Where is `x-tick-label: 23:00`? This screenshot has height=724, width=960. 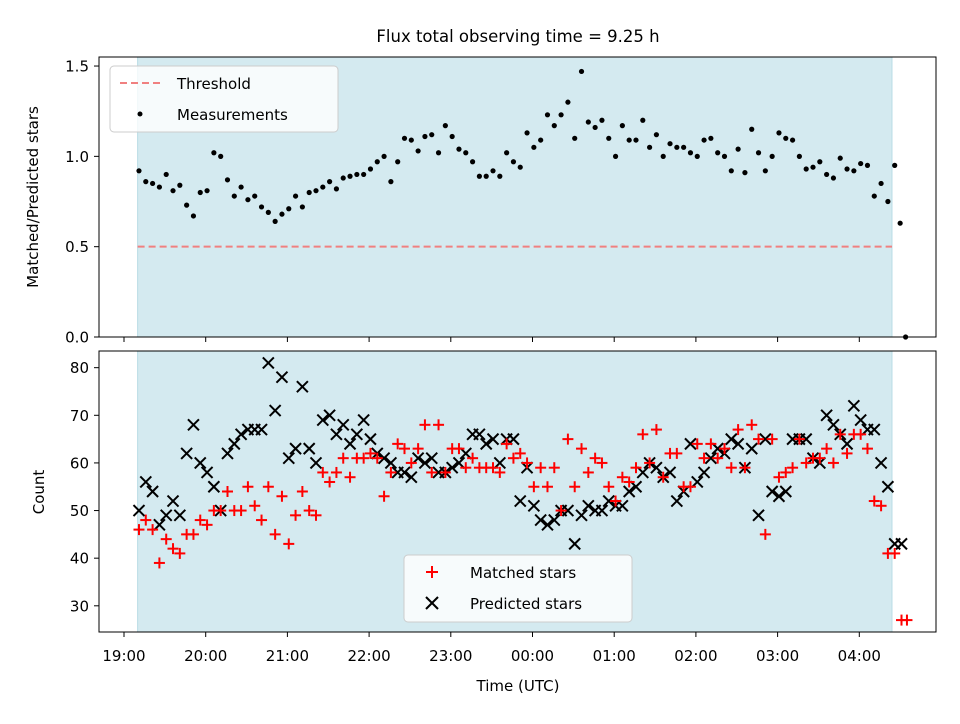
x-tick-label: 23:00 is located at coordinates (450, 656).